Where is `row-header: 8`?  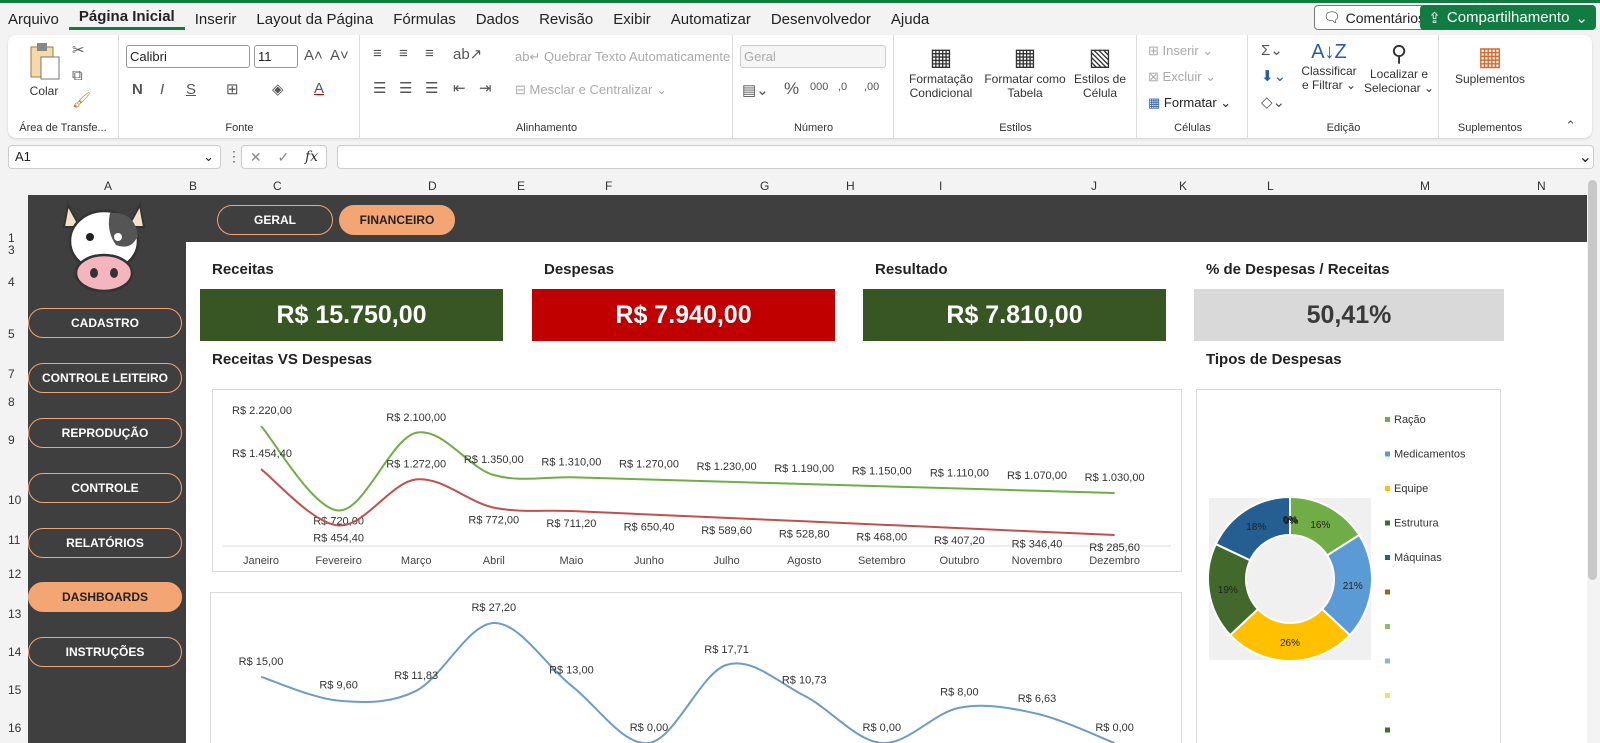 row-header: 8 is located at coordinates (11, 402).